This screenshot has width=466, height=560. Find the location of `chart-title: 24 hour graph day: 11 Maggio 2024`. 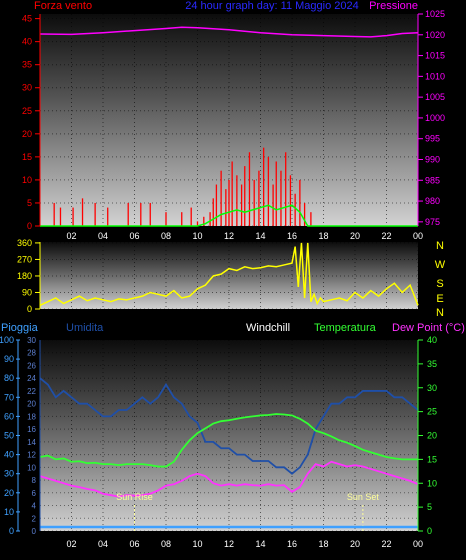

chart-title: 24 hour graph day: 11 Maggio 2024 is located at coordinates (271, 6).